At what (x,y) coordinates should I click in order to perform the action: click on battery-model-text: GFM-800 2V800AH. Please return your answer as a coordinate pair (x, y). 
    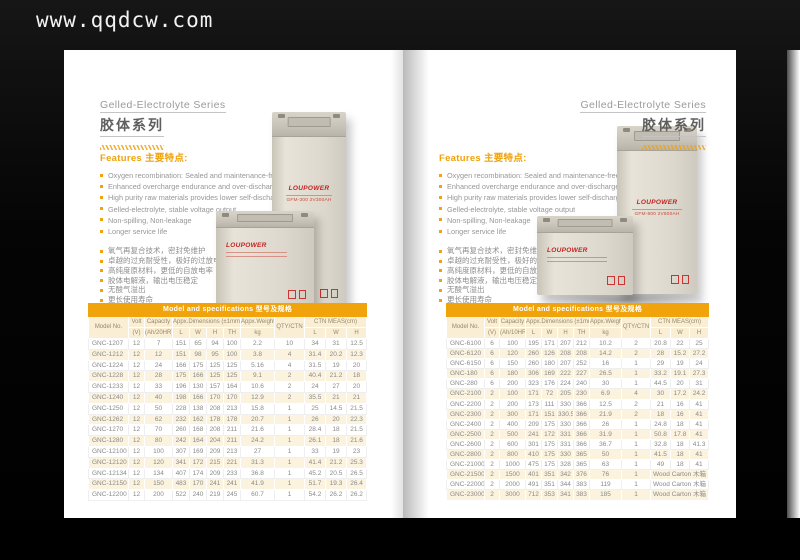
    Looking at the image, I should click on (657, 214).